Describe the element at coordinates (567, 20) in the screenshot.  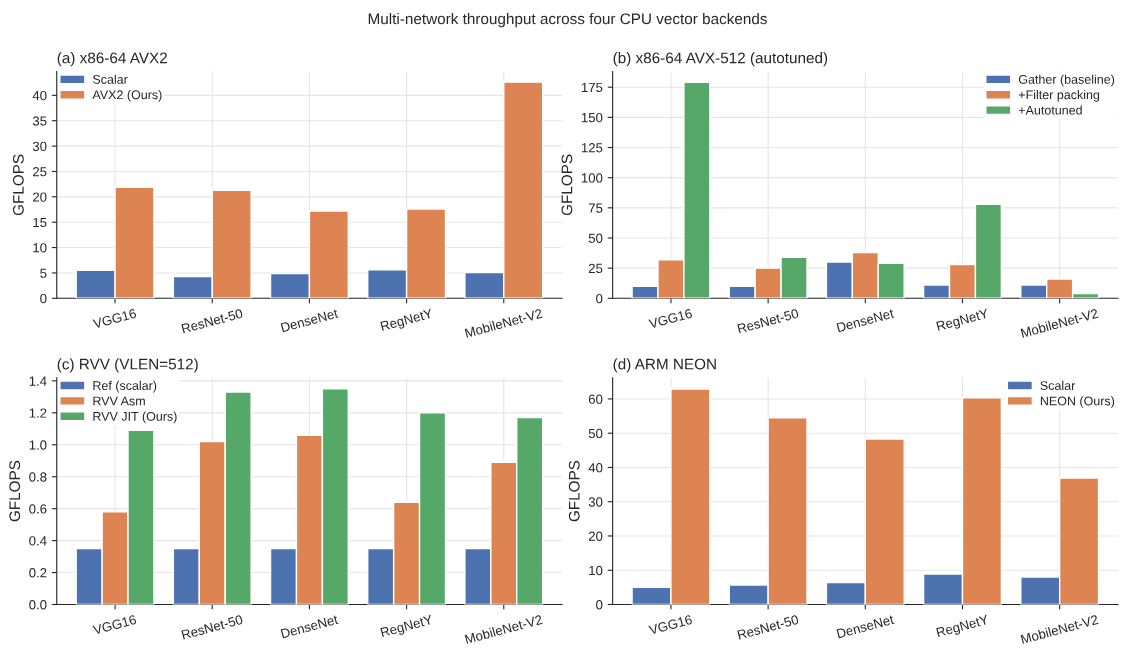
I see `text: Multi-network throughput across four CPU vector backends` at that location.